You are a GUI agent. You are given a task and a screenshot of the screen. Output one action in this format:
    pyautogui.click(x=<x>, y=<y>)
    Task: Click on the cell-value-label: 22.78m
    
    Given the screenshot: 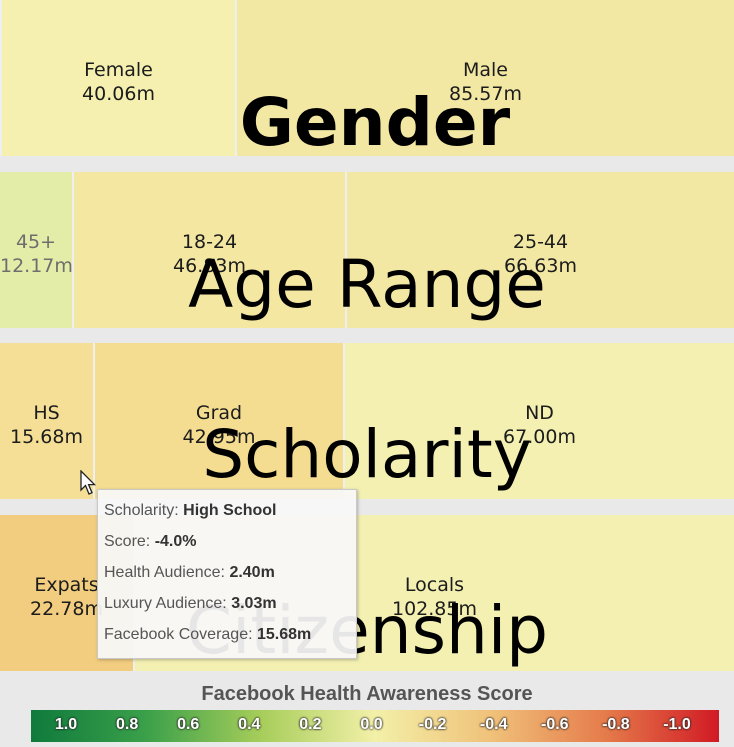 What is the action you would take?
    pyautogui.click(x=66, y=609)
    